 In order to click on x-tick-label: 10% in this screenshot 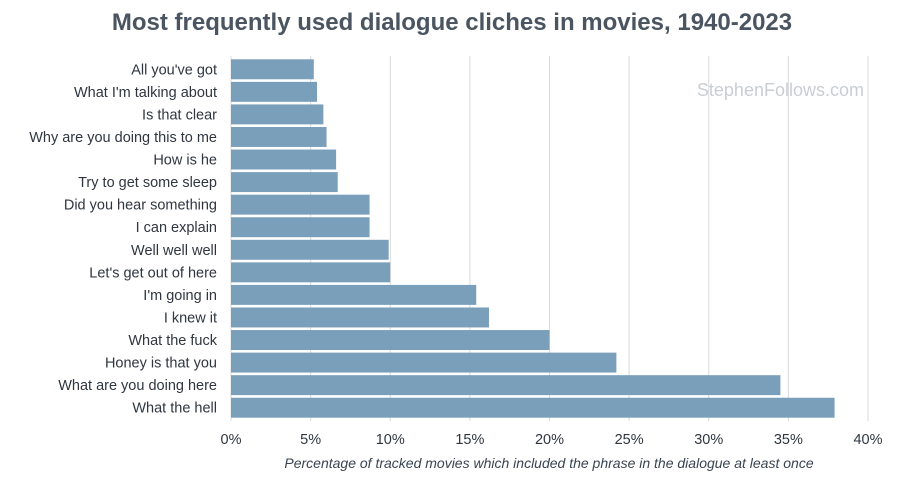, I will do `click(390, 440)`.